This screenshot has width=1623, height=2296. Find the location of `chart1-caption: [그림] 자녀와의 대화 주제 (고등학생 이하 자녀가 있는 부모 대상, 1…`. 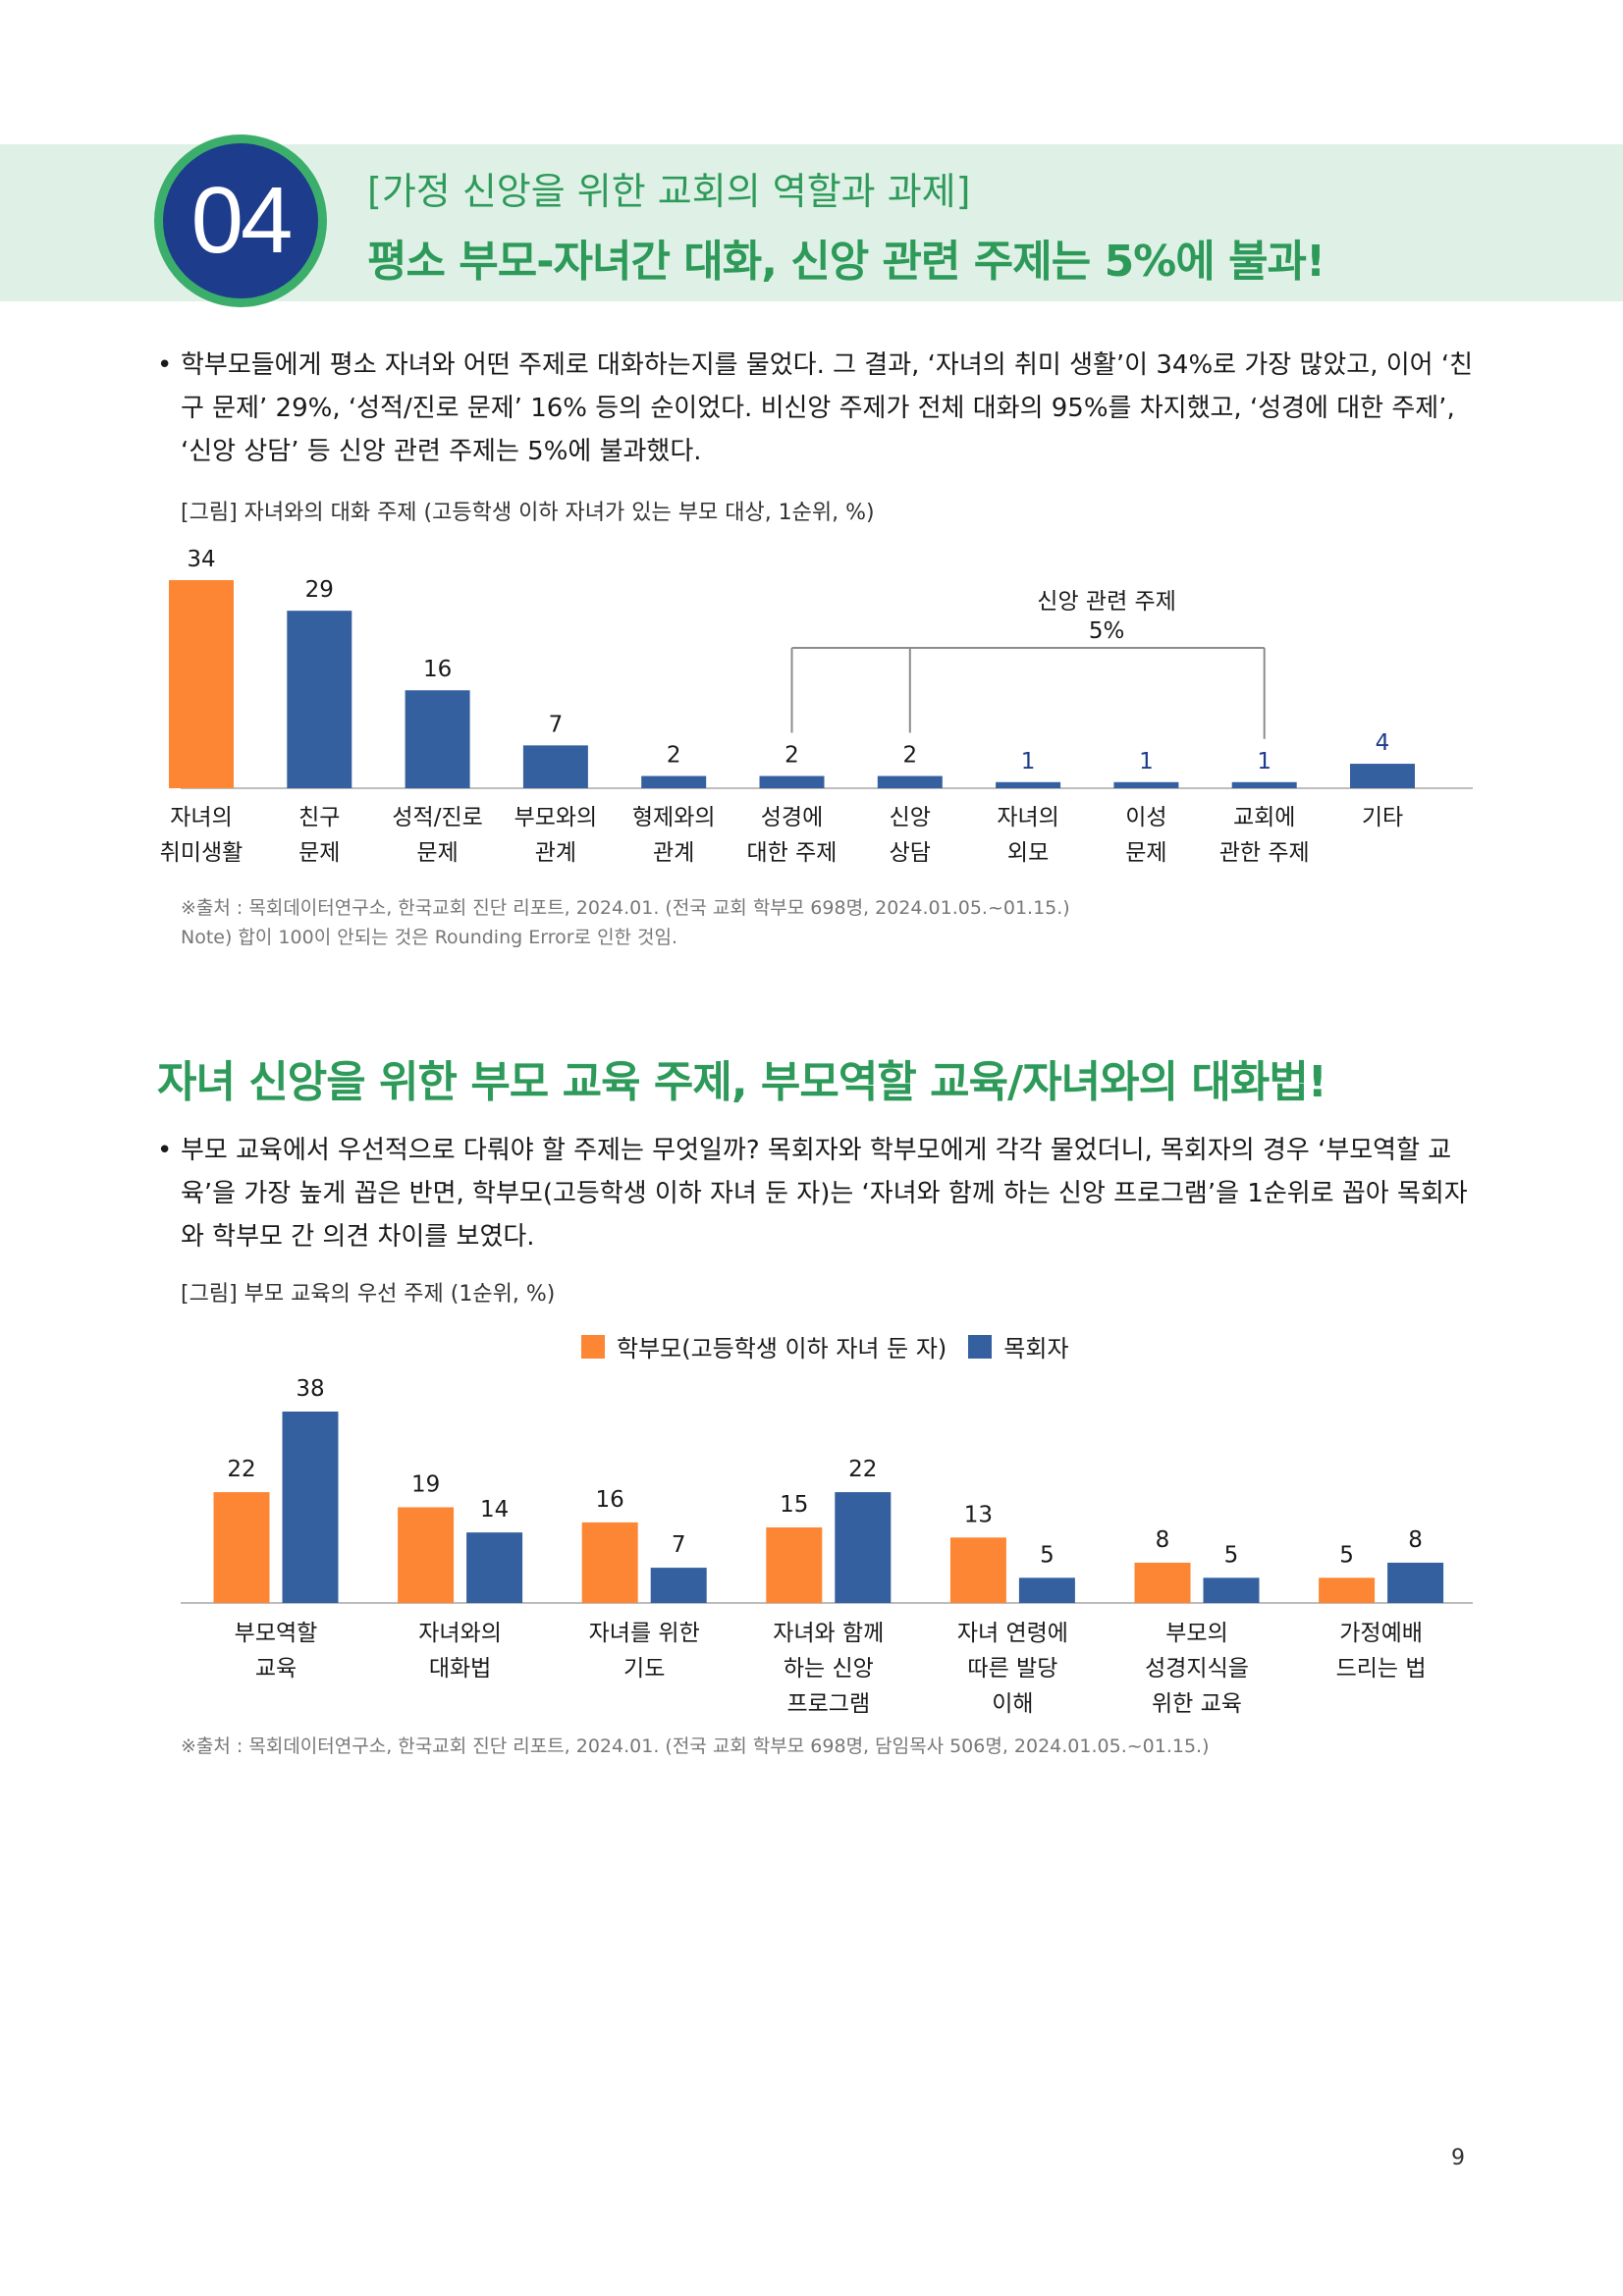

chart1-caption: [그림] 자녀와의 대화 주제 (고등학생 이하 자녀가 있는 부모 대상, 1… is located at coordinates (528, 513).